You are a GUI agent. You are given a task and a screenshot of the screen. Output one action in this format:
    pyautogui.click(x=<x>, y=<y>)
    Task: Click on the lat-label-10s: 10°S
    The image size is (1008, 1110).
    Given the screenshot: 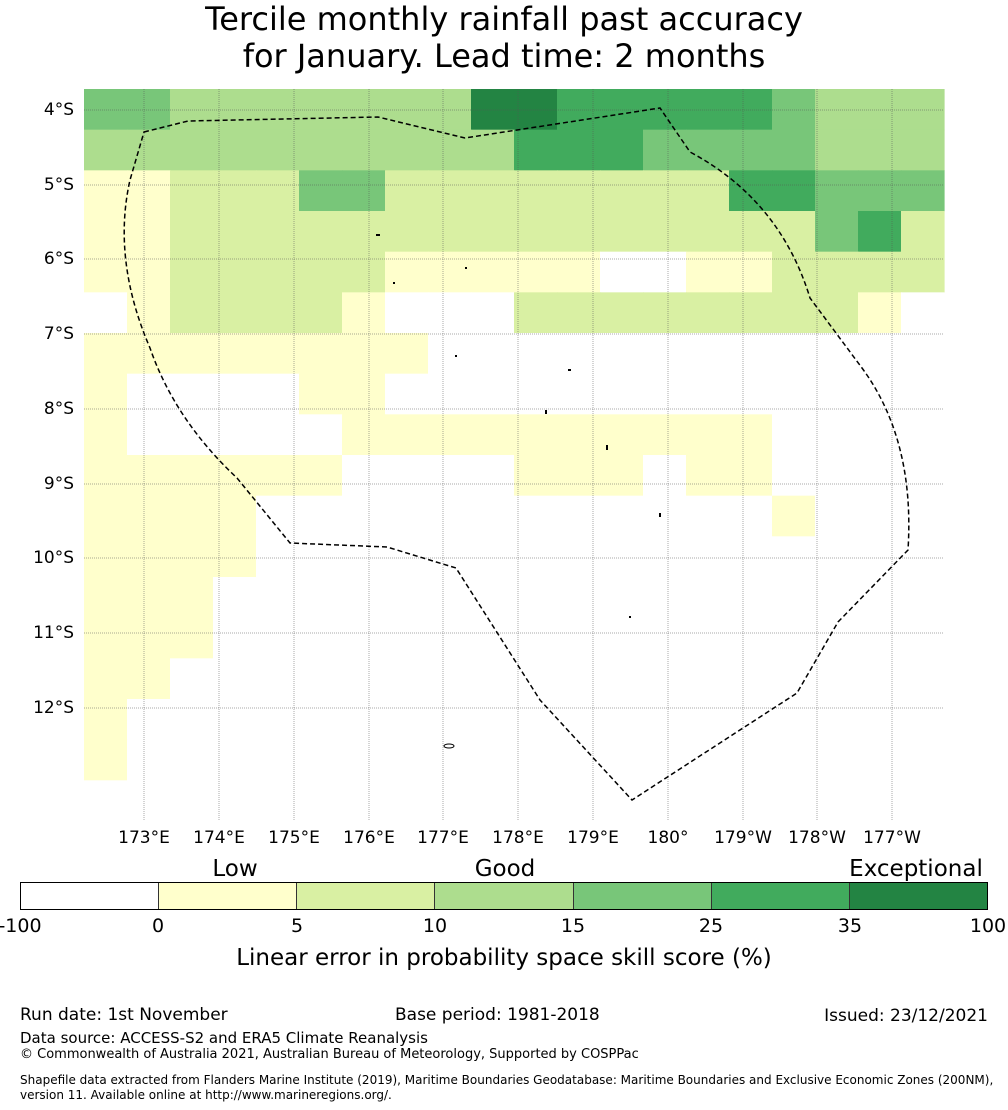 What is the action you would take?
    pyautogui.click(x=53, y=558)
    